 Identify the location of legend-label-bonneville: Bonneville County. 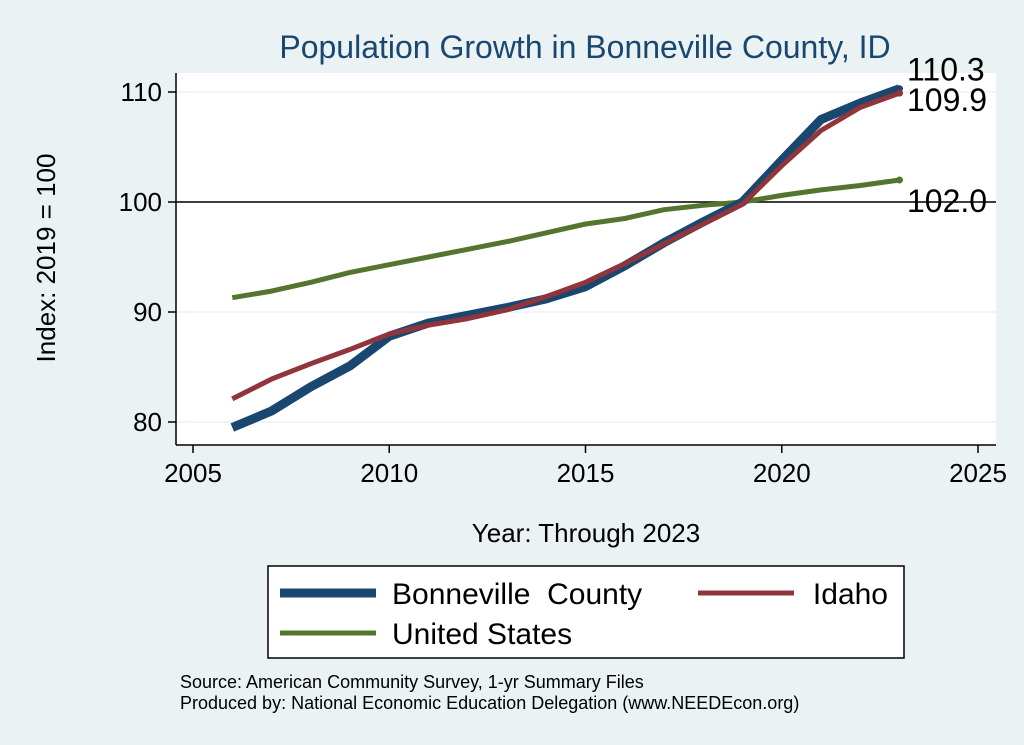
(517, 594).